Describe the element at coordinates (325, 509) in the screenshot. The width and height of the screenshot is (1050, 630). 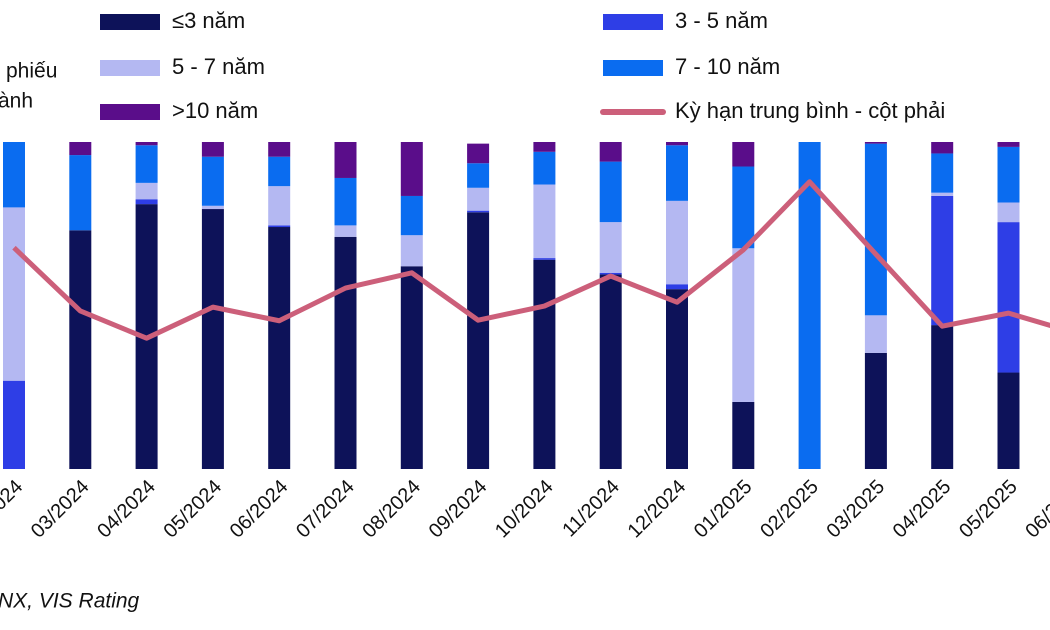
I see `x-tick-label: 07/2024` at that location.